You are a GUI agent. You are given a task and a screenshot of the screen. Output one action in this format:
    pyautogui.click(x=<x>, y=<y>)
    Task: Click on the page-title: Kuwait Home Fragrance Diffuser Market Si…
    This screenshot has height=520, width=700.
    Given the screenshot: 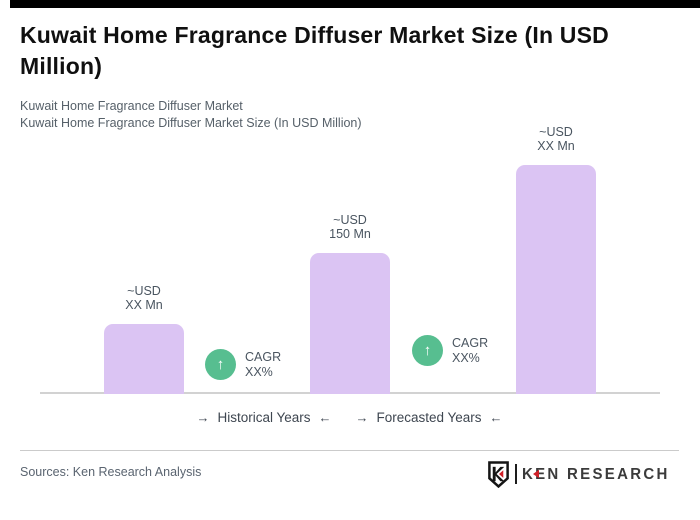 What is the action you would take?
    pyautogui.click(x=314, y=50)
    